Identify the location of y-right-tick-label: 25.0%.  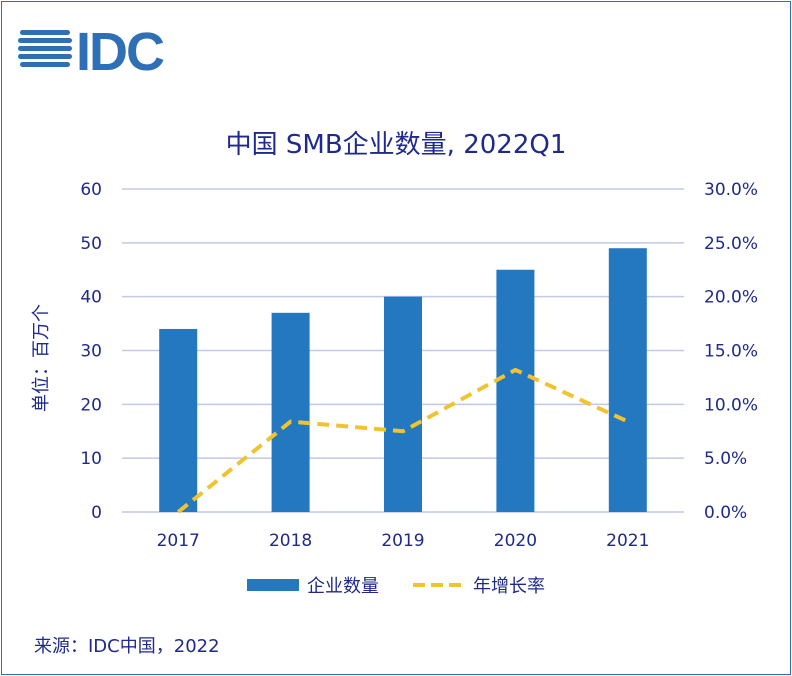
(731, 244).